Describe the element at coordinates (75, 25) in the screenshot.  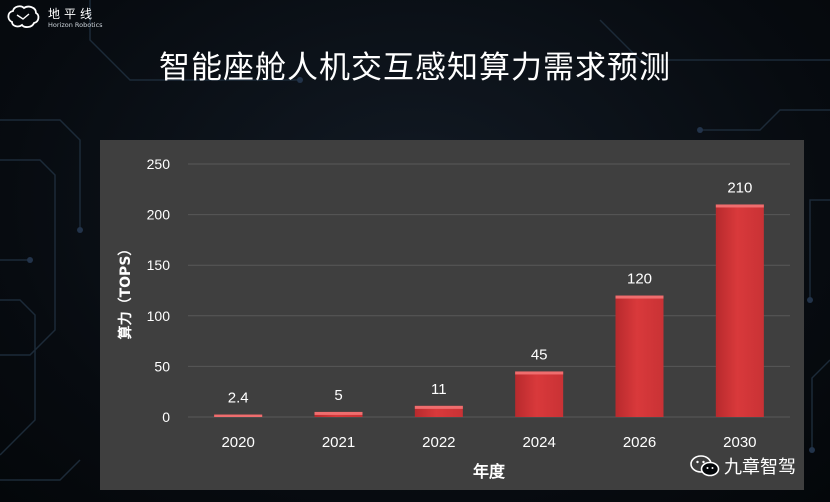
I see `brand-name-en: Horizon Robotics` at that location.